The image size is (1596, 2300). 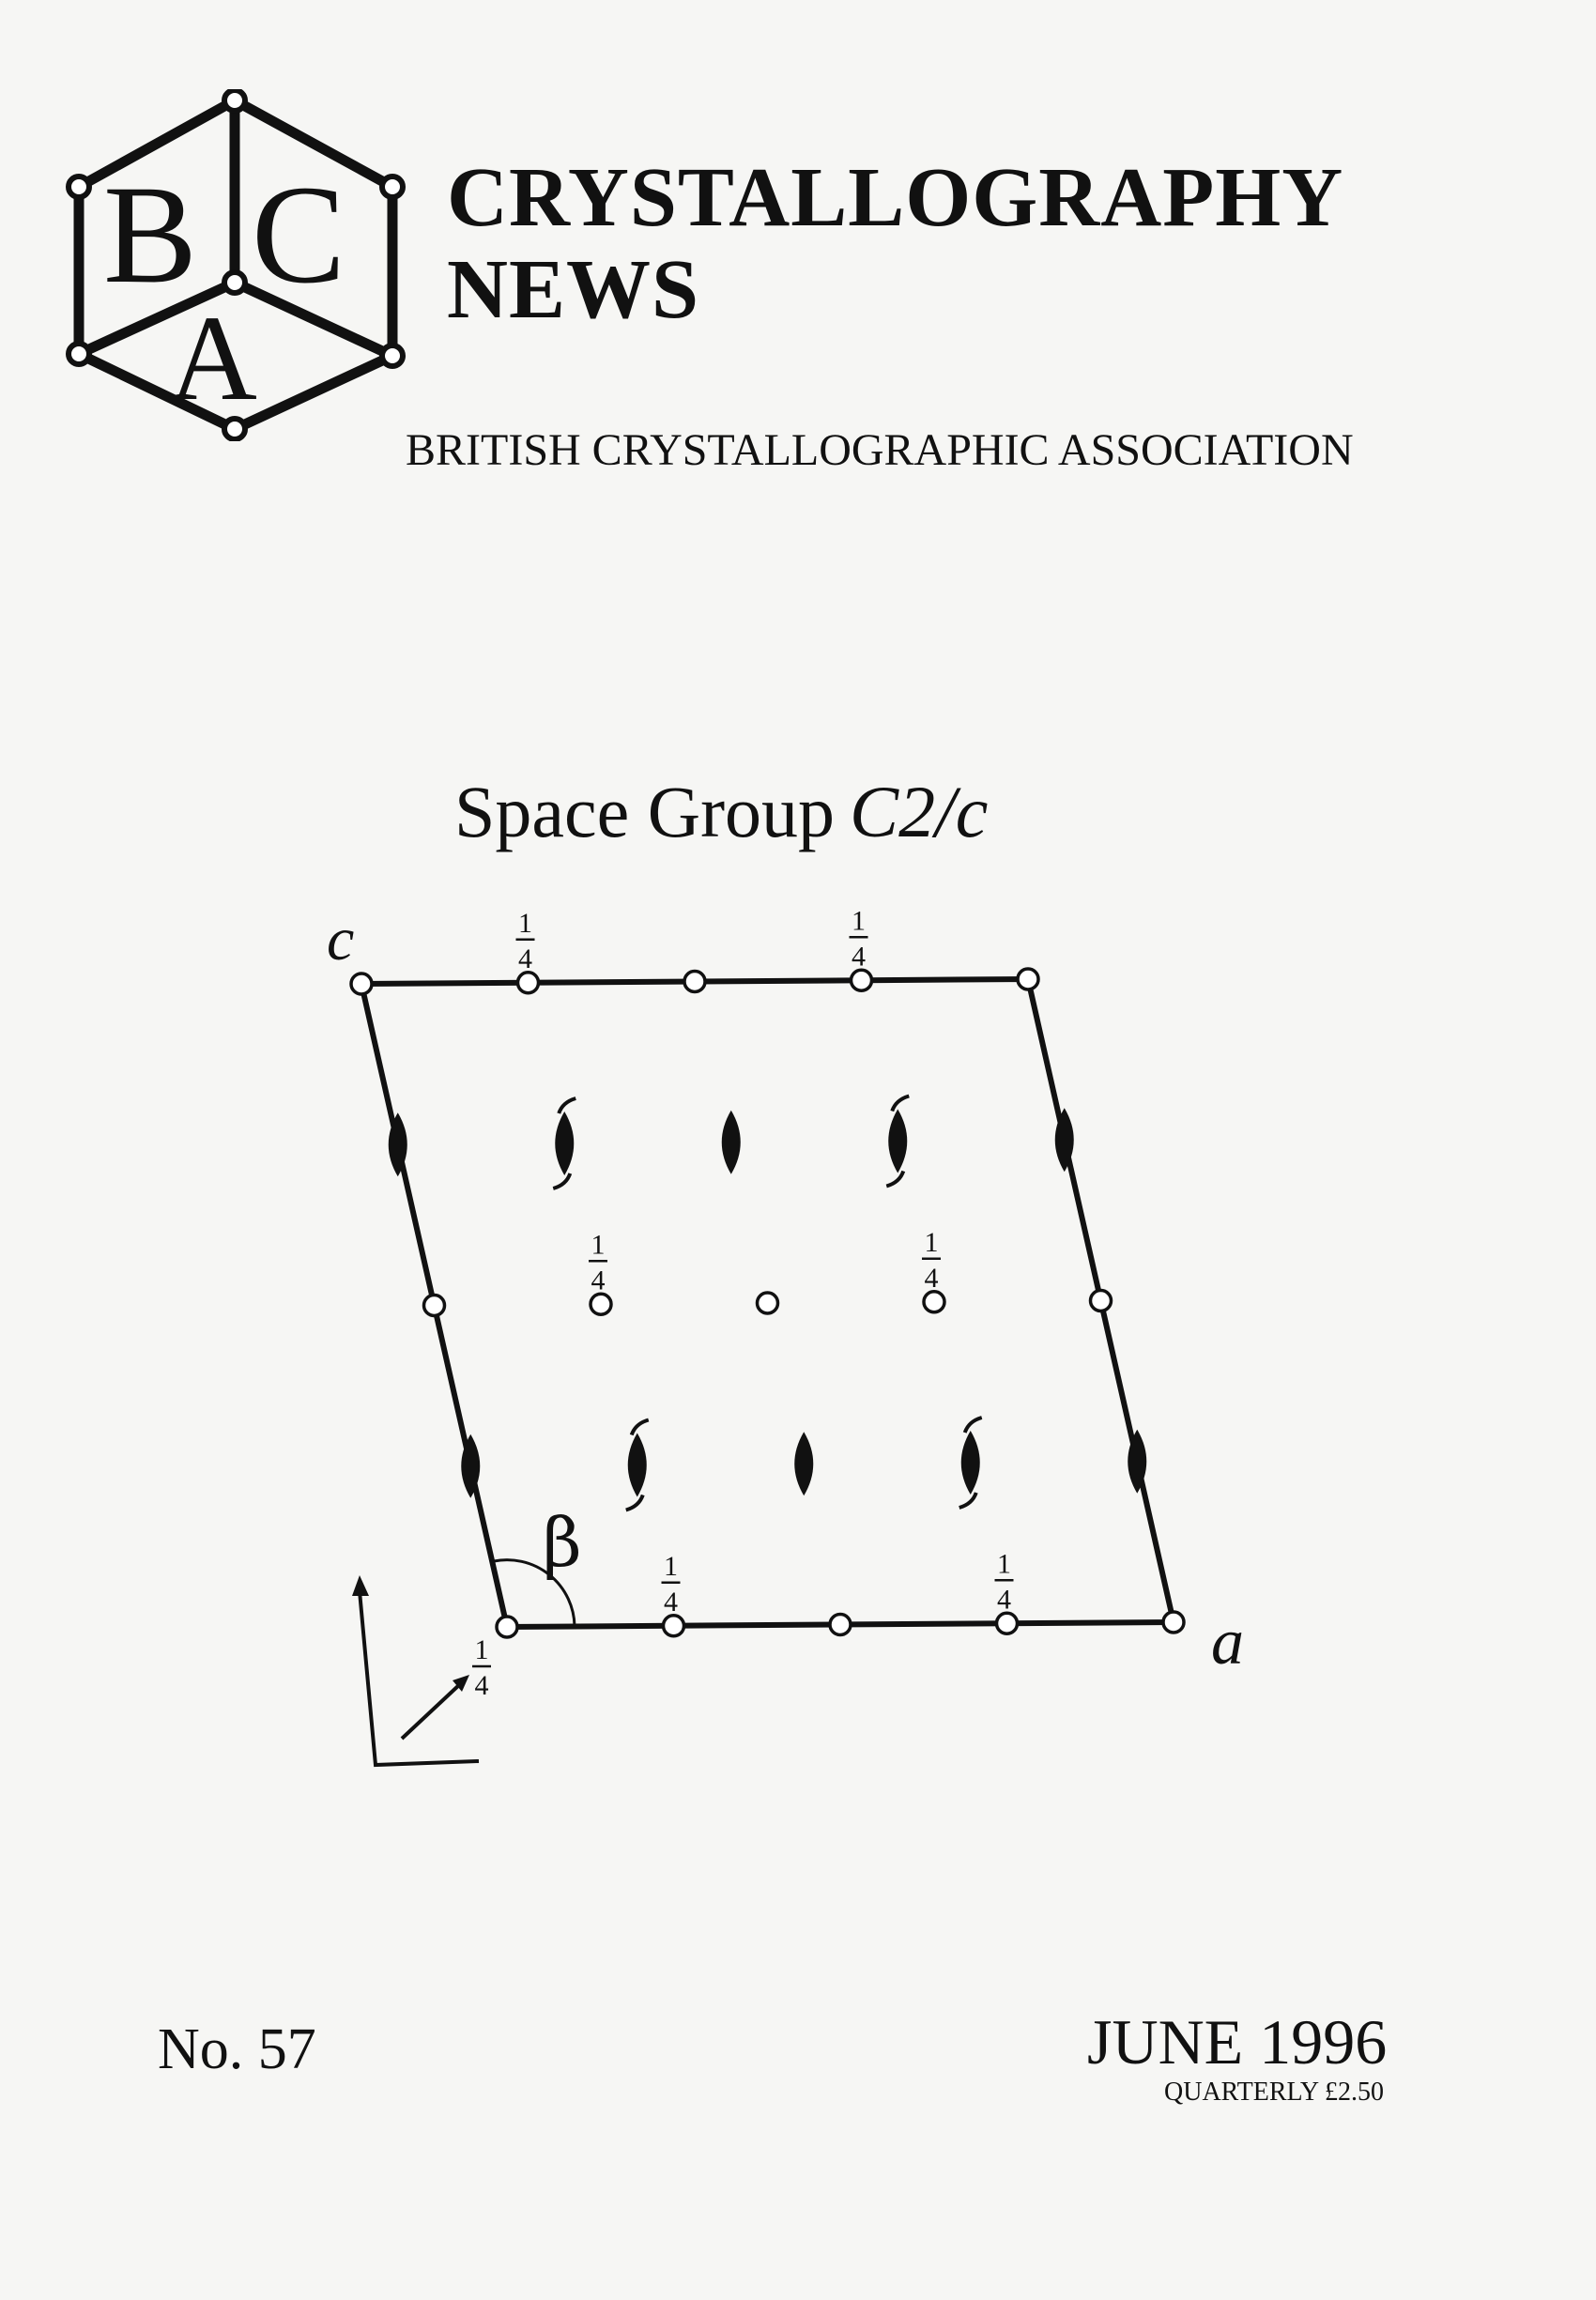 What do you see at coordinates (645, 812) in the screenshot?
I see `heading-text: Space Group` at bounding box center [645, 812].